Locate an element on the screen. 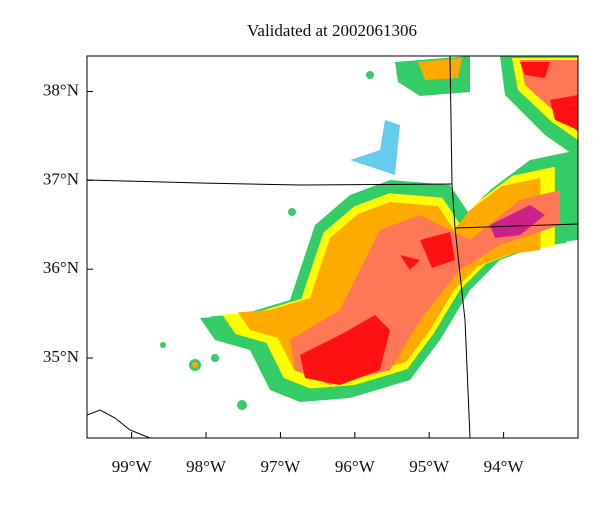  lon-tick-label: 96°W is located at coordinates (355, 466).